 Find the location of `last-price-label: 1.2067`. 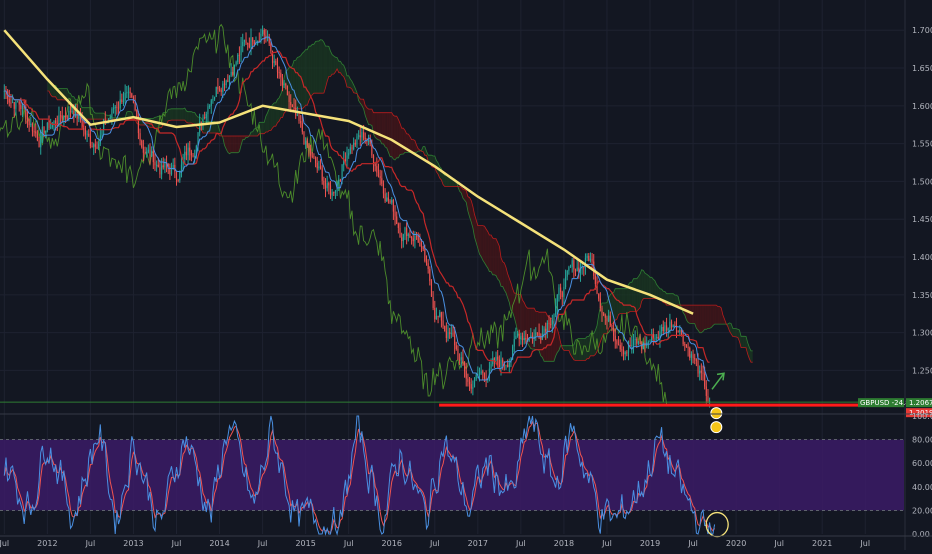

last-price-label: 1.2067 is located at coordinates (920, 403).